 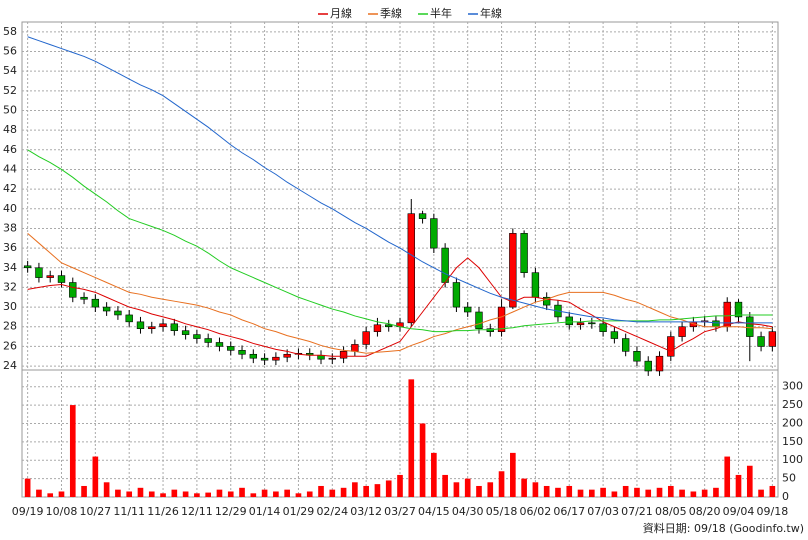 I want to click on y-tick-label: 46, so click(x=10, y=149).